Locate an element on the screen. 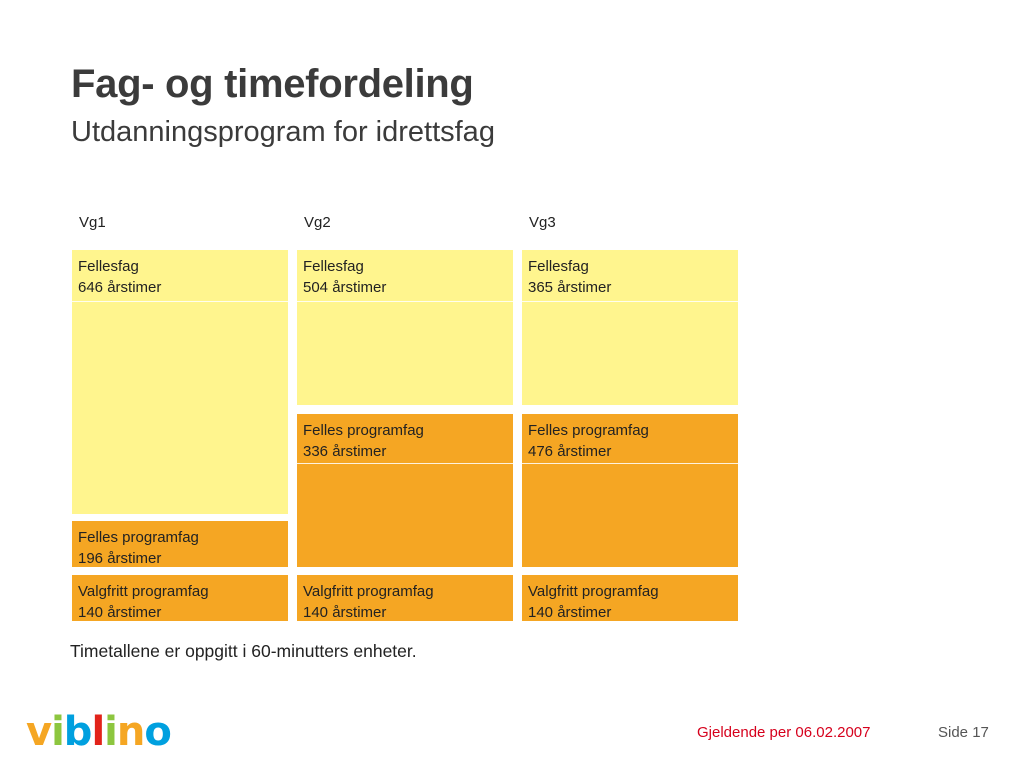  block-hours: 196 årstimer is located at coordinates (120, 558).